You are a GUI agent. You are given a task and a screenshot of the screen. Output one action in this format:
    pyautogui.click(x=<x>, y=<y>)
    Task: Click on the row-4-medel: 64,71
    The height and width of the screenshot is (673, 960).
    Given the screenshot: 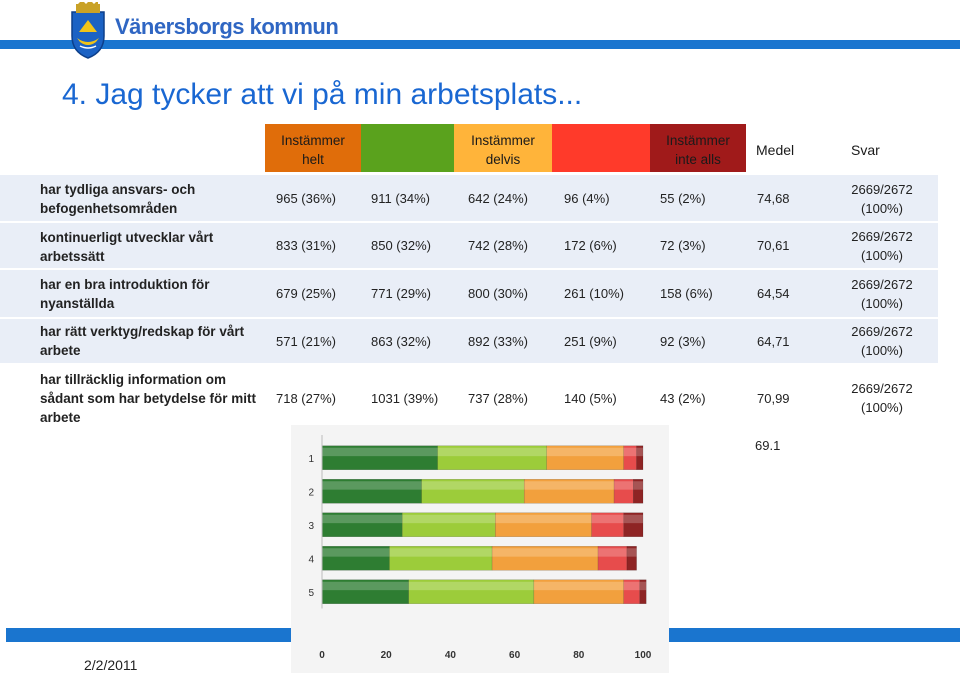 What is the action you would take?
    pyautogui.click(x=773, y=341)
    